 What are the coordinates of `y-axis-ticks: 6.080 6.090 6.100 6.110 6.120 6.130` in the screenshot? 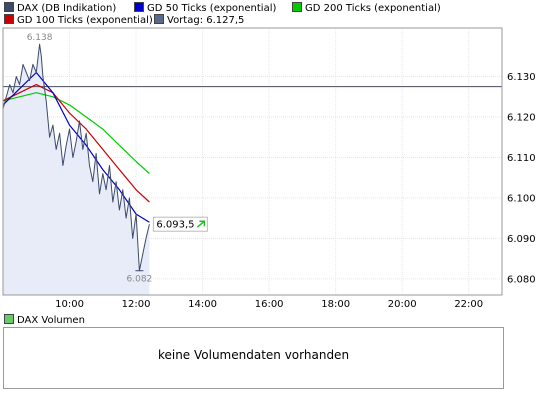 It's located at (521, 178).